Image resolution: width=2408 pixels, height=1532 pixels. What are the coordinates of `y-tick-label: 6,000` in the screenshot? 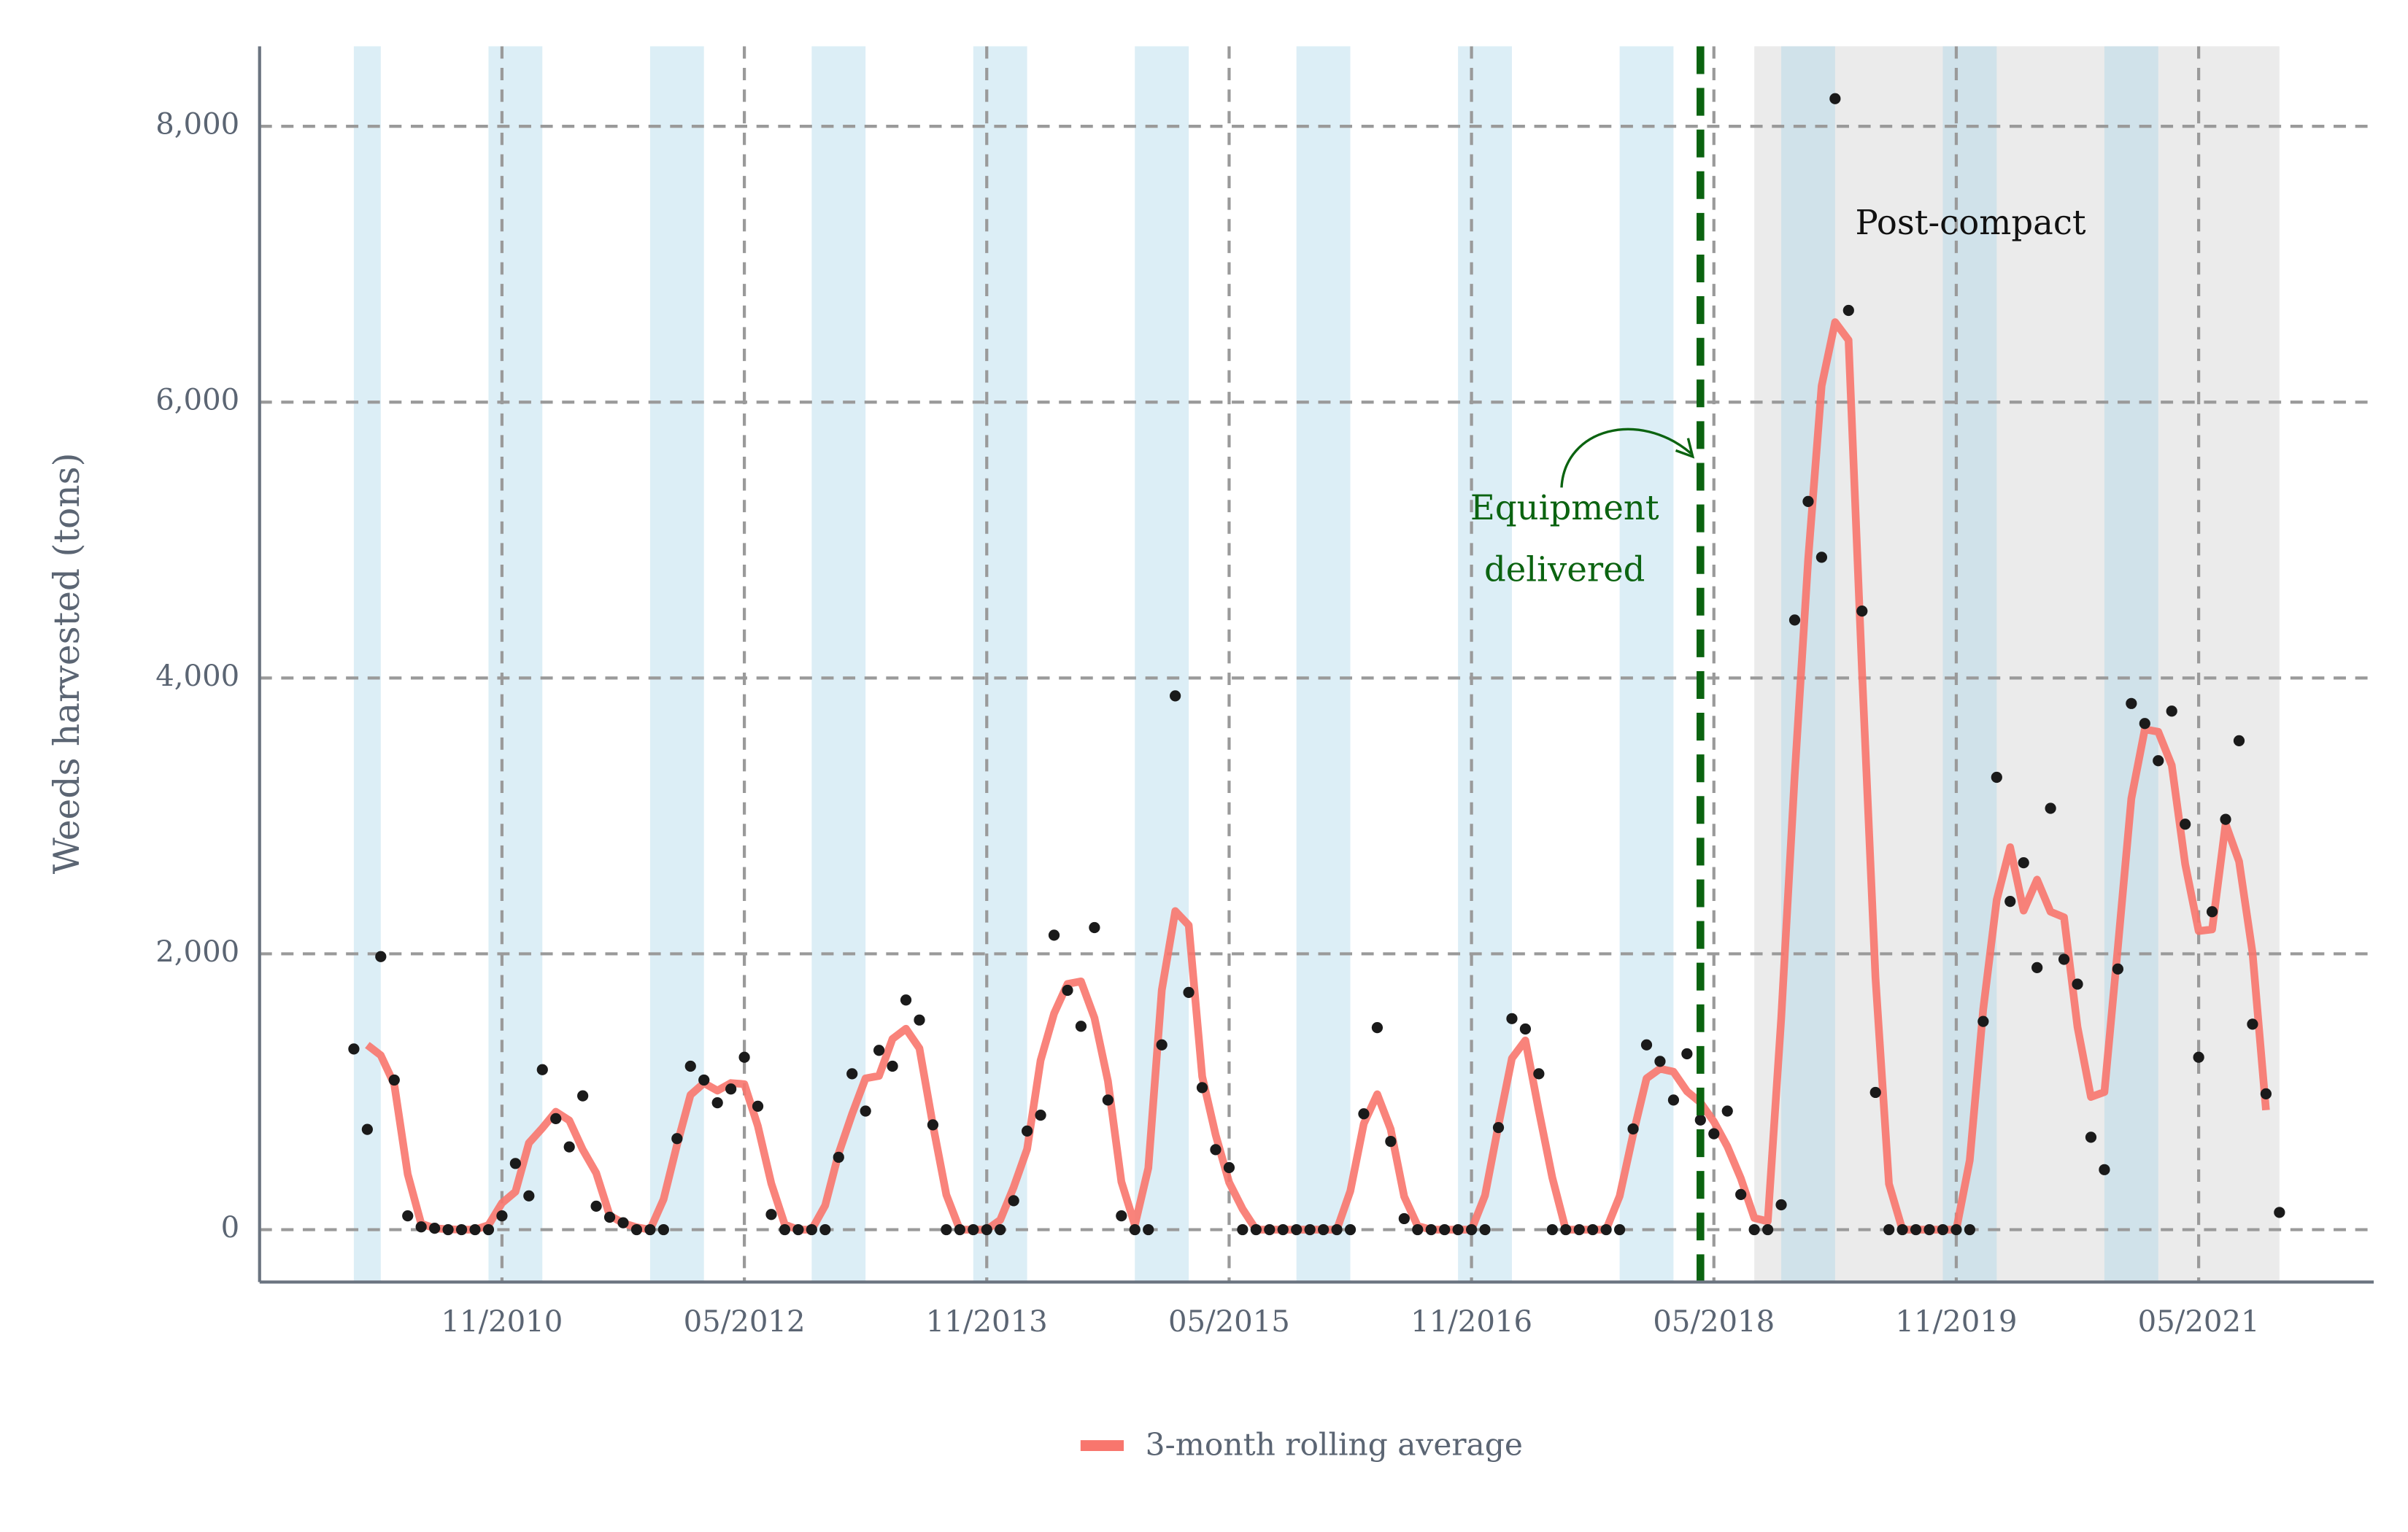 It's located at (197, 400).